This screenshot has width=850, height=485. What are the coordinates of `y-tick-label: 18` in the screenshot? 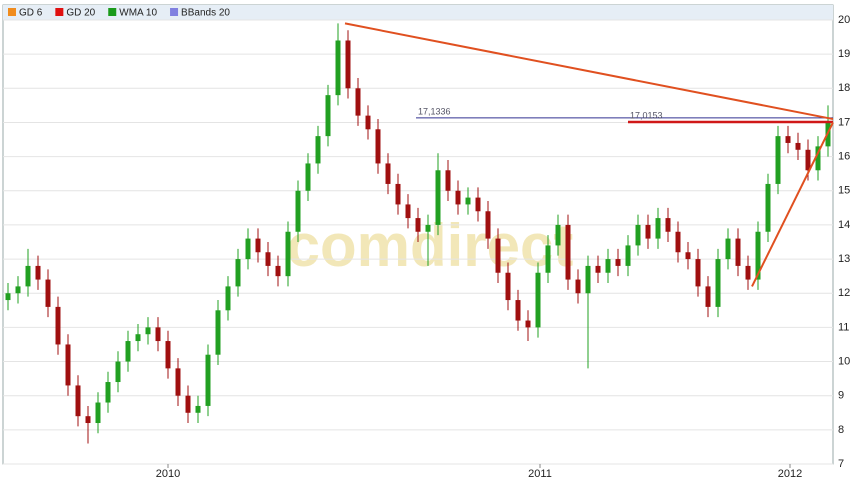 It's located at (844, 88).